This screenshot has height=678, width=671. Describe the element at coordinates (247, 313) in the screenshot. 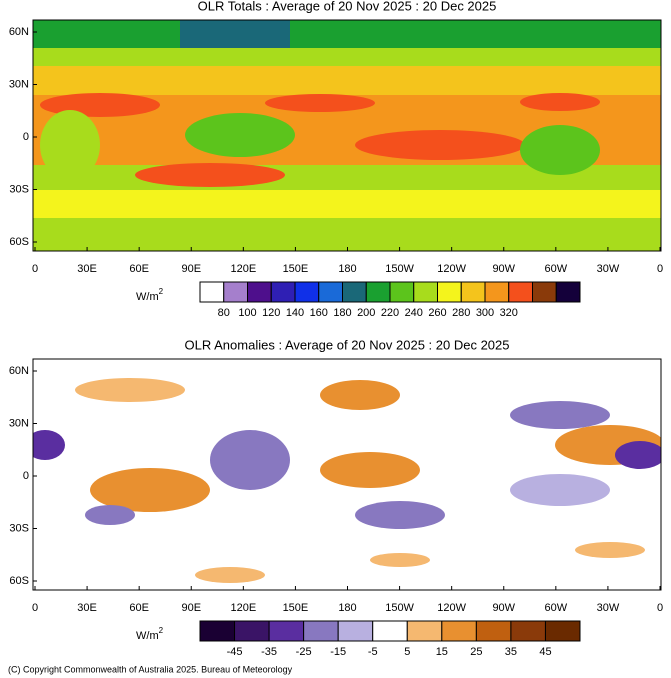

I see `colorbar-label: 100` at that location.